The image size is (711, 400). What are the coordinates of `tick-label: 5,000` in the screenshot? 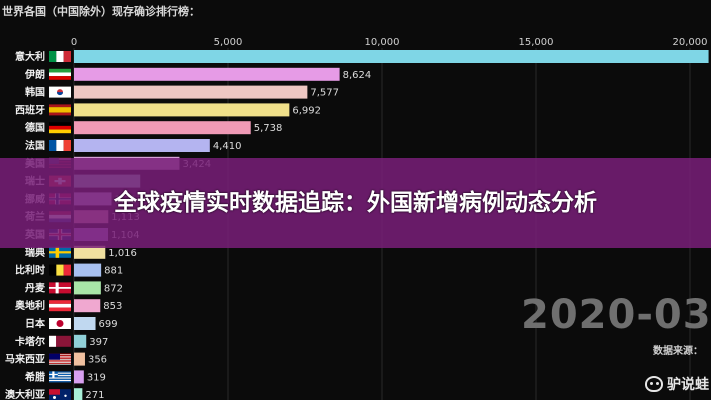 It's located at (228, 42).